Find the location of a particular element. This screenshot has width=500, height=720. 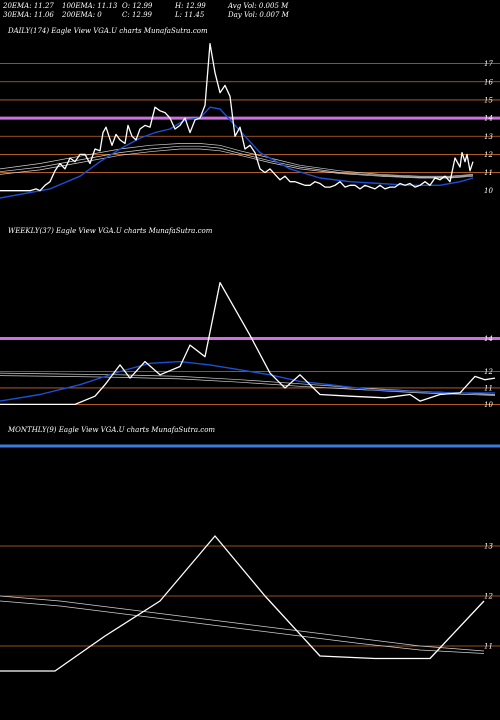

ema200-stat: 200EMA: 0 is located at coordinates (82, 15).